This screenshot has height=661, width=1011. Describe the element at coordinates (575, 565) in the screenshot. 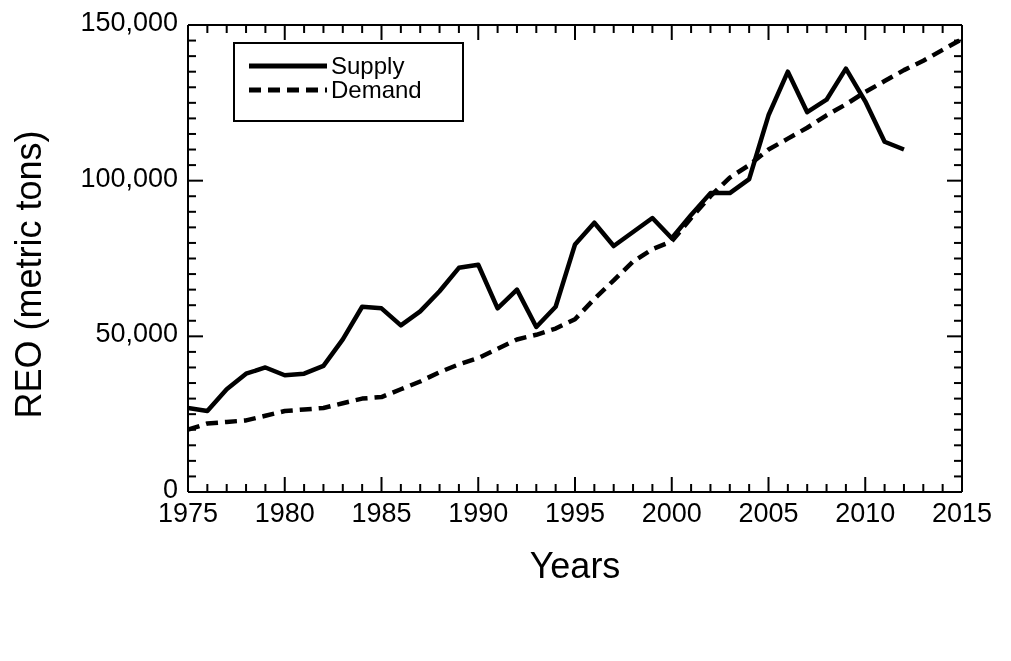

I see `x-axis-title: Years` at that location.